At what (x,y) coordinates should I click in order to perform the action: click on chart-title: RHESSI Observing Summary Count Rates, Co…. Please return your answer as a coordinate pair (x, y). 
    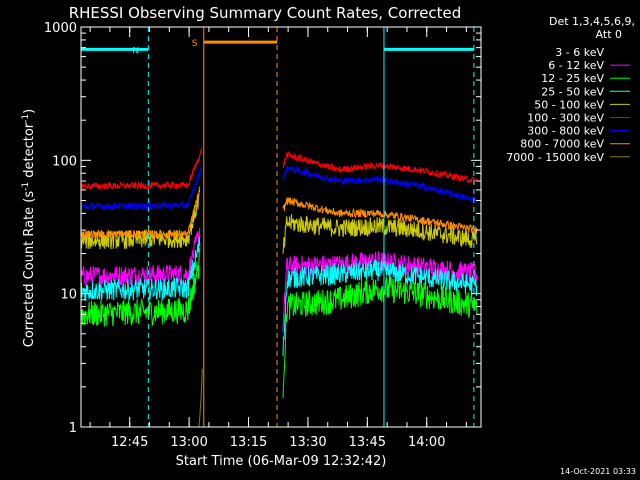
    Looking at the image, I should click on (265, 13).